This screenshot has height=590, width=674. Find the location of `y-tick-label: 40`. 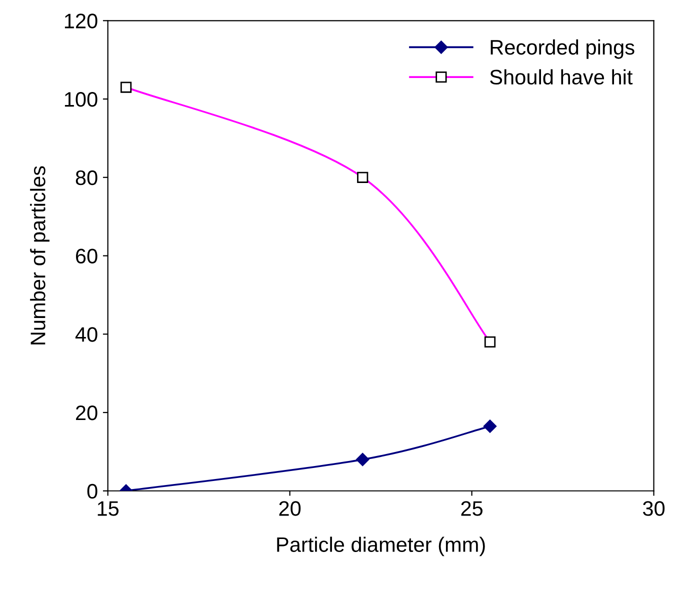

y-tick-label: 40 is located at coordinates (86, 334).